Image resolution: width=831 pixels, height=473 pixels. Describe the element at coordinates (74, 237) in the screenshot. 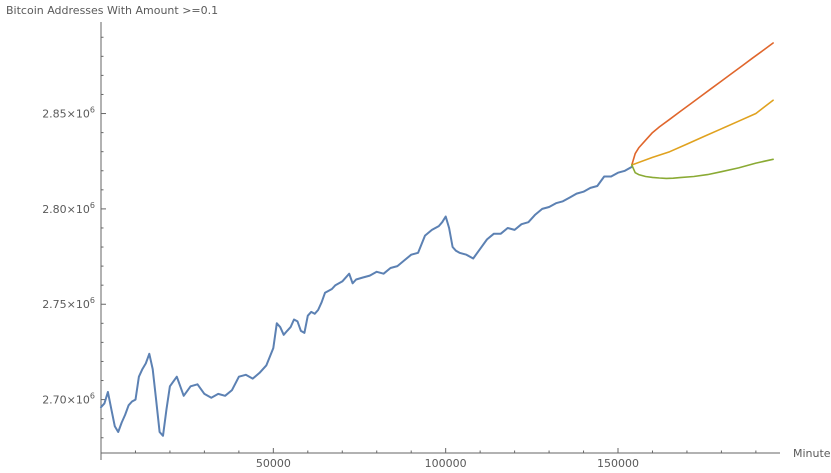

I see `y-ticks: 2.70×106 2.75×106 2.80×106 2.85×106` at that location.